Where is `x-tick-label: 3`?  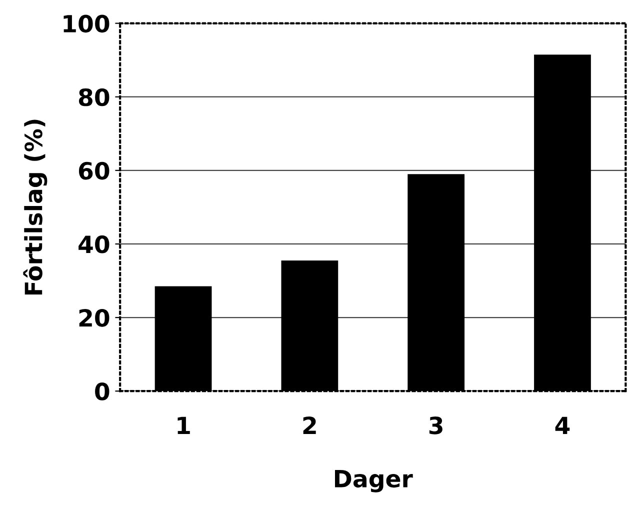 x-tick-label: 3 is located at coordinates (435, 425).